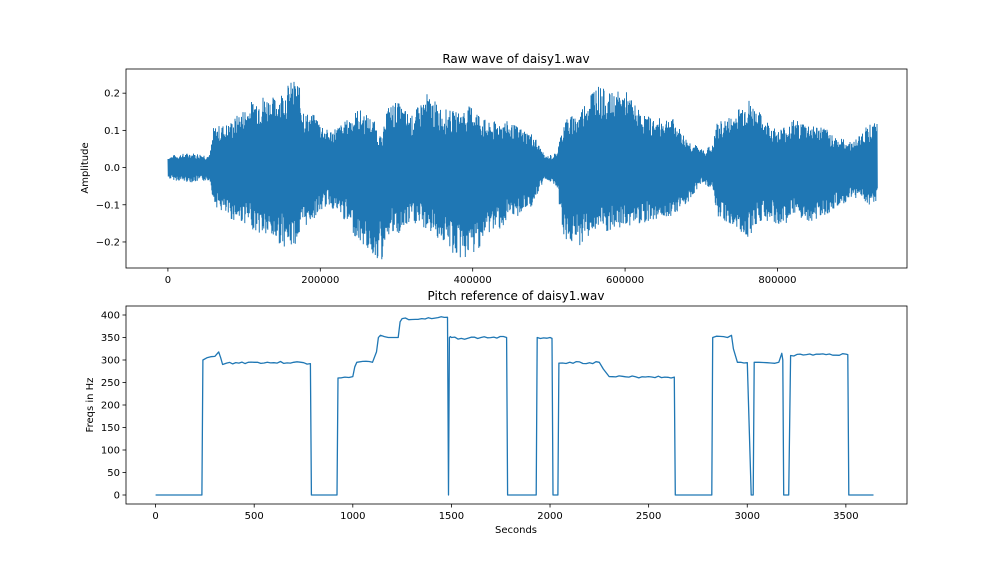  Describe the element at coordinates (505, 513) in the screenshot. I see `pitch-x-axis: 0 500 1000 1500 2000 2500 3000 3500` at that location.